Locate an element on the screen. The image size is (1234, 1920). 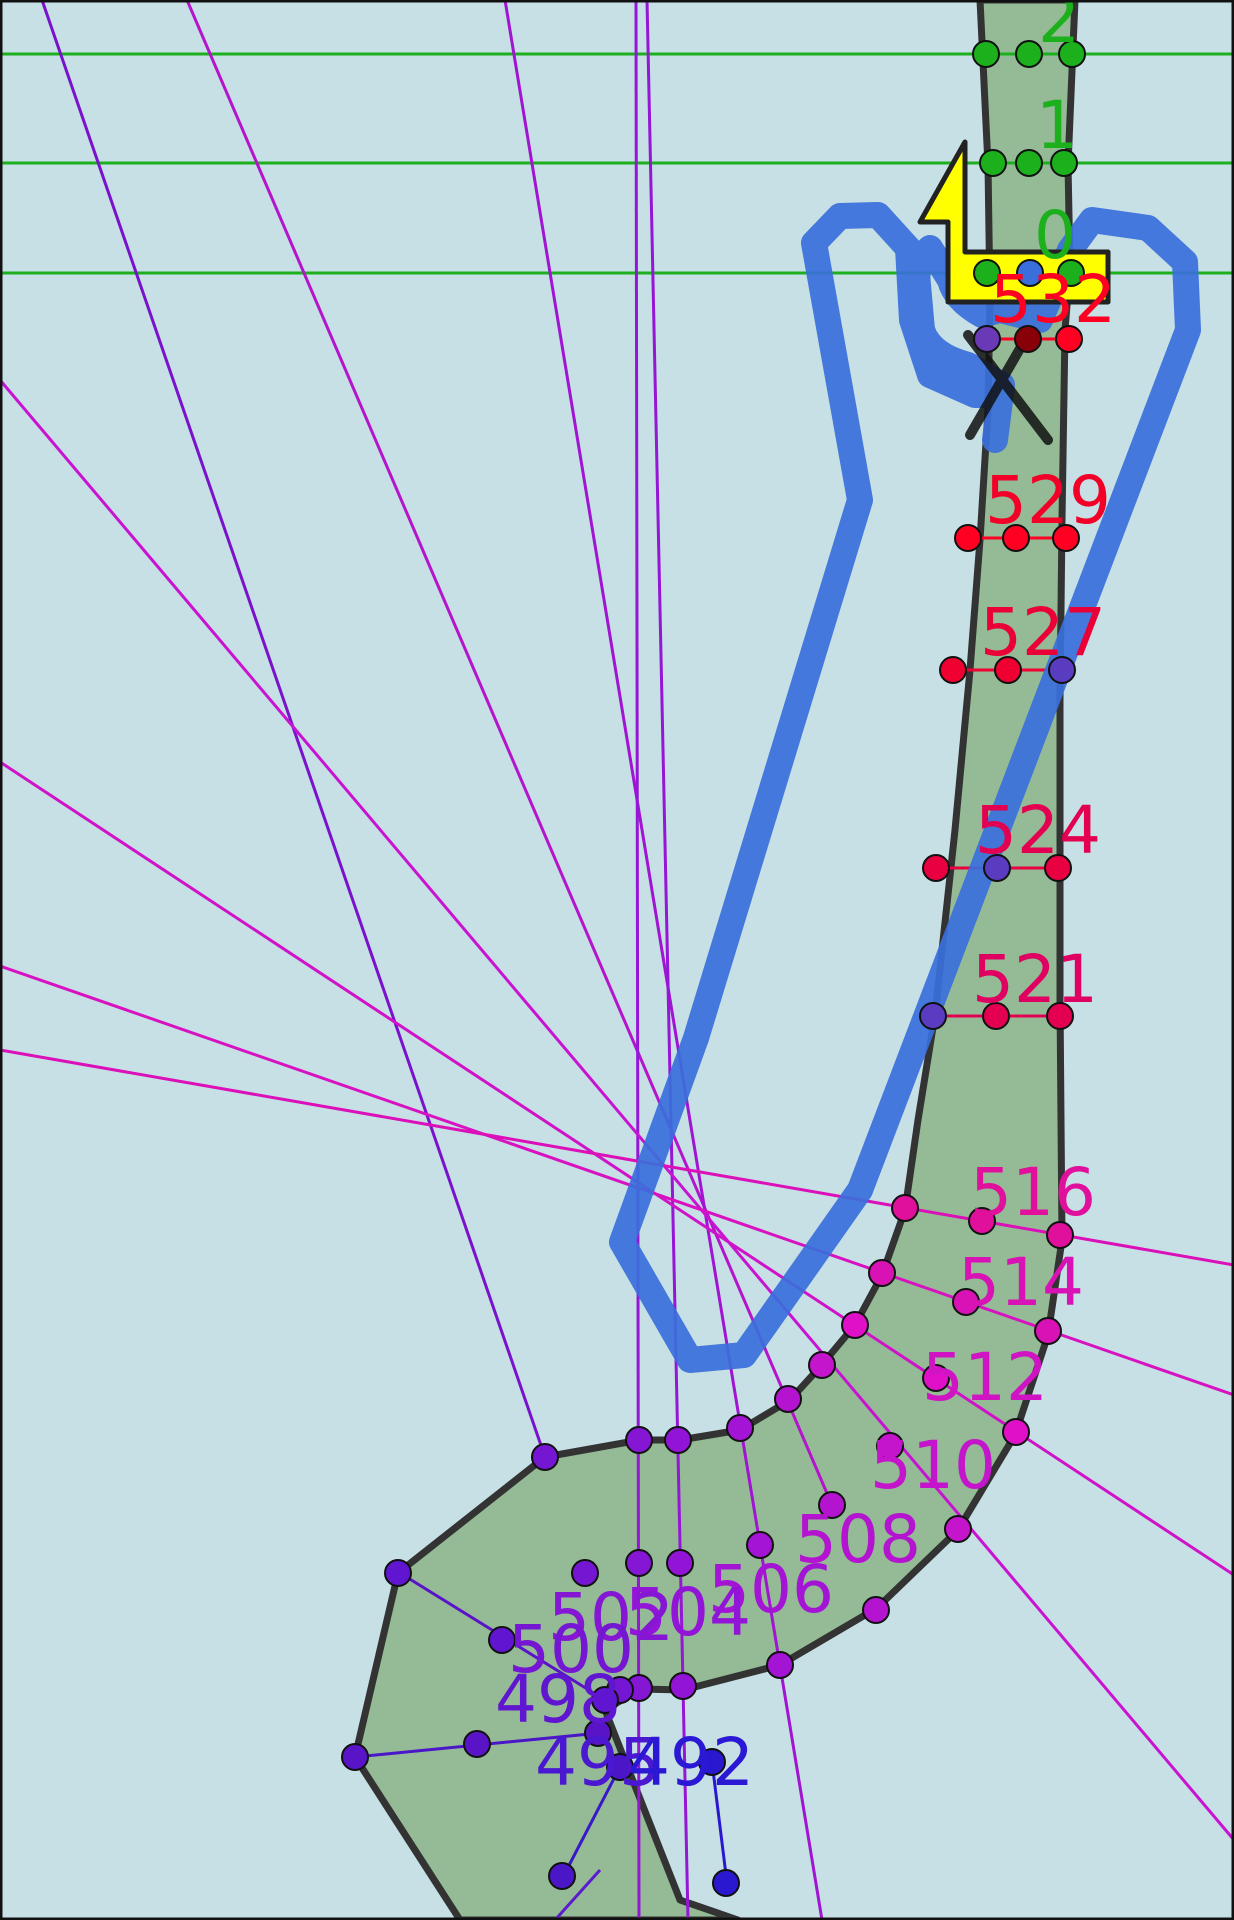
label-527: 527 is located at coordinates (1043, 632).